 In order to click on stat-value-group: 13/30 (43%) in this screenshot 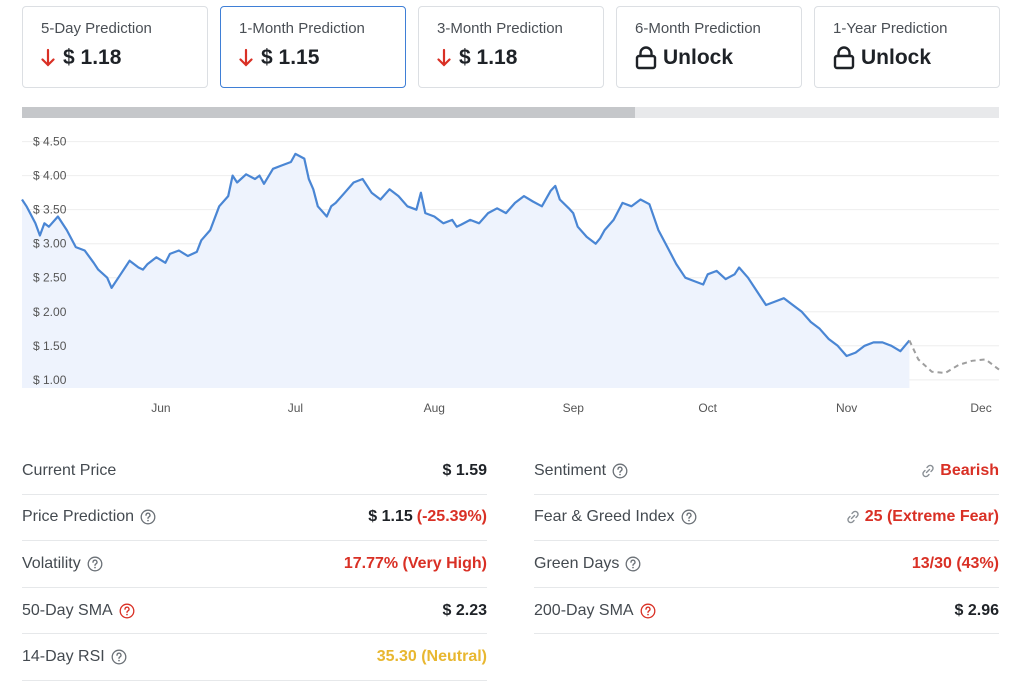, I will do `click(955, 564)`.